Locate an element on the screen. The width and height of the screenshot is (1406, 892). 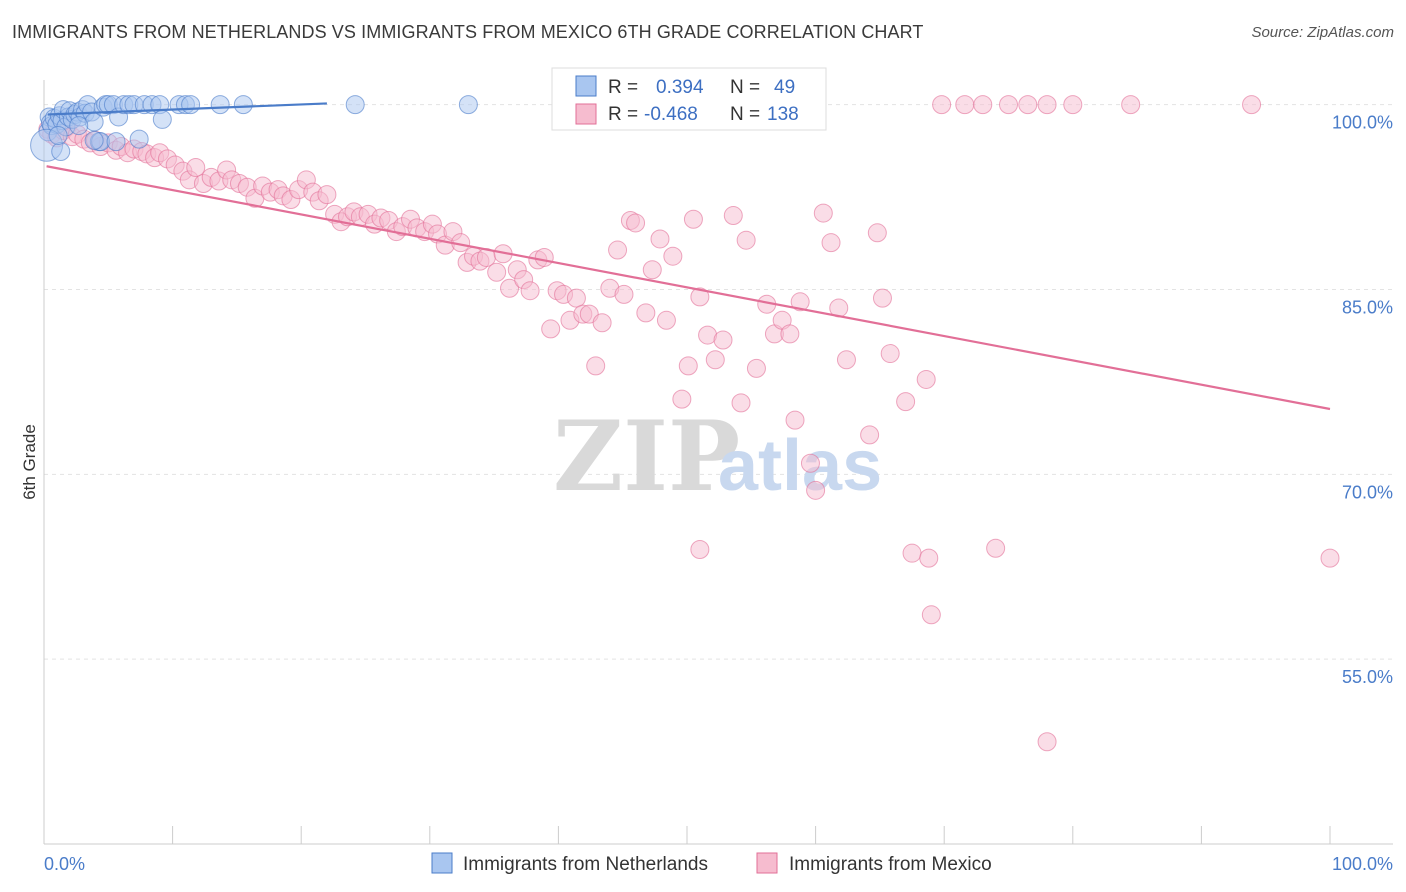
legend-n-label-2: N = is located at coordinates (745, 114).